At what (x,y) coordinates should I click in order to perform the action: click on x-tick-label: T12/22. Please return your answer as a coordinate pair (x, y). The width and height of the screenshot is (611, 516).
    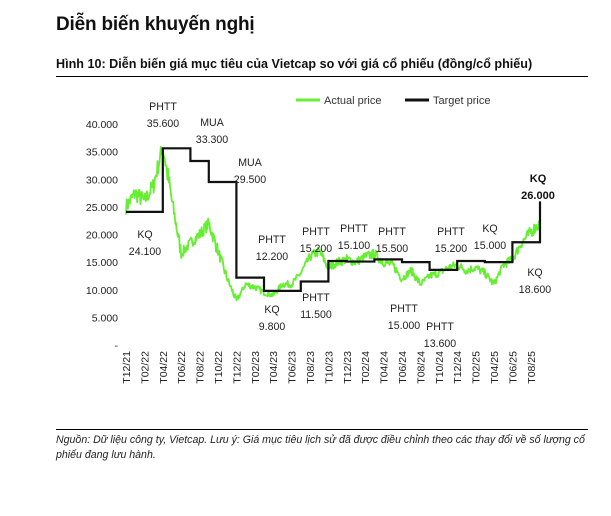
    Looking at the image, I should click on (237, 367).